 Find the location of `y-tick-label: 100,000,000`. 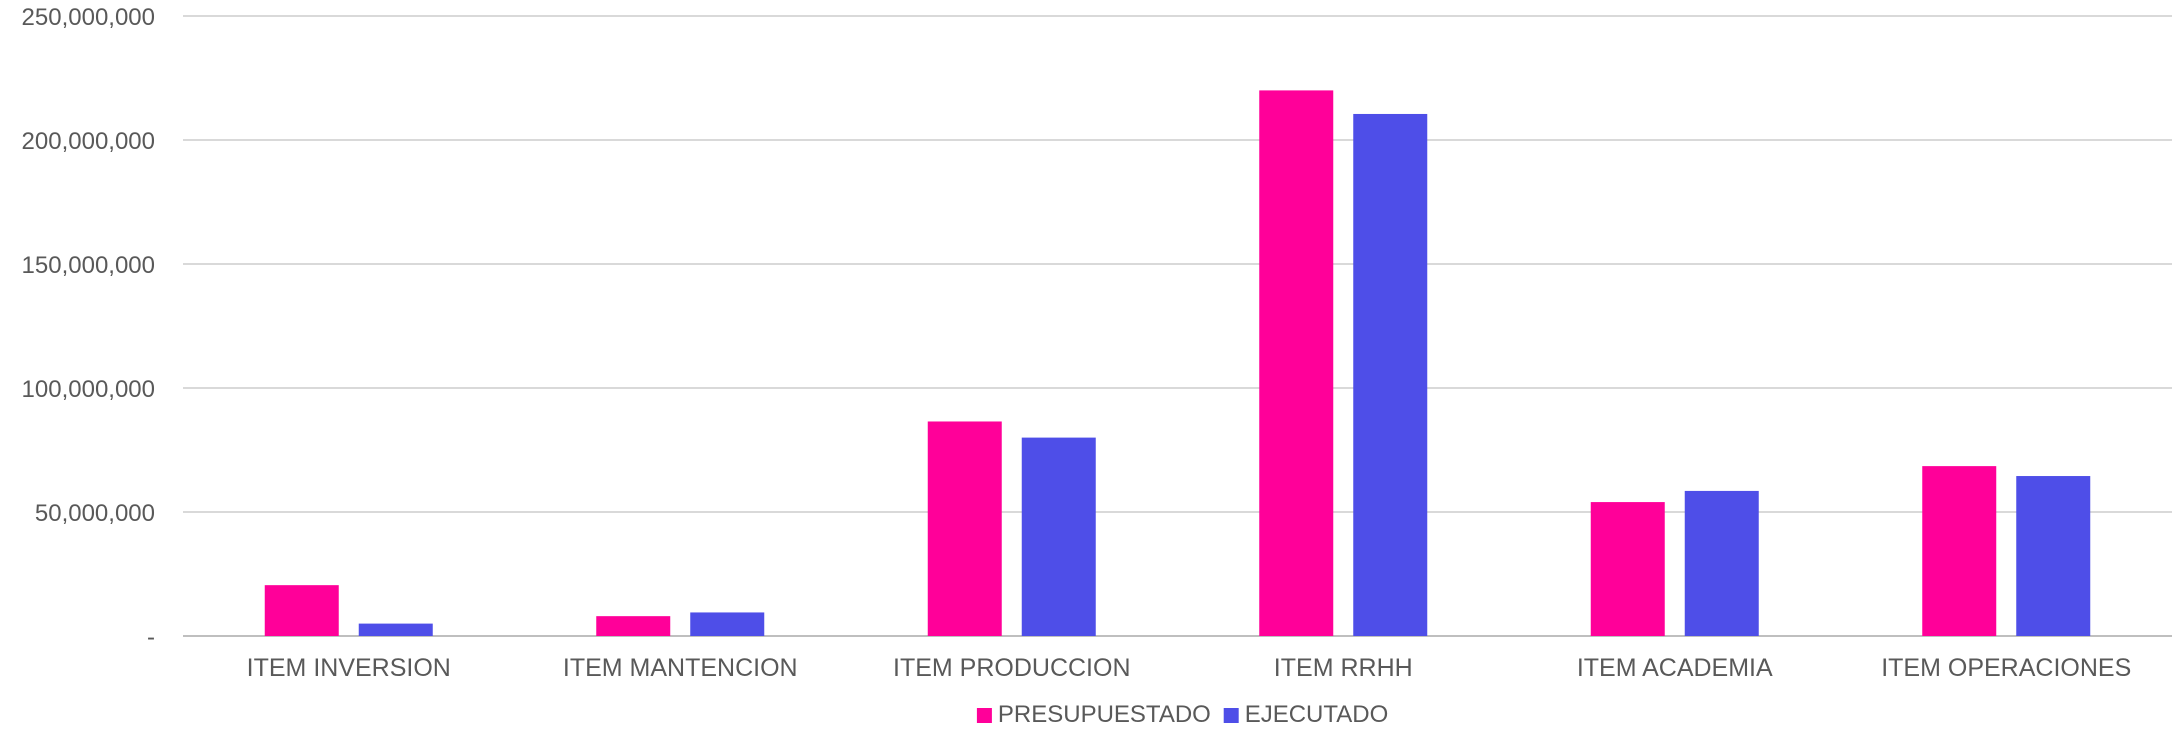

y-tick-label: 100,000,000 is located at coordinates (88, 389).